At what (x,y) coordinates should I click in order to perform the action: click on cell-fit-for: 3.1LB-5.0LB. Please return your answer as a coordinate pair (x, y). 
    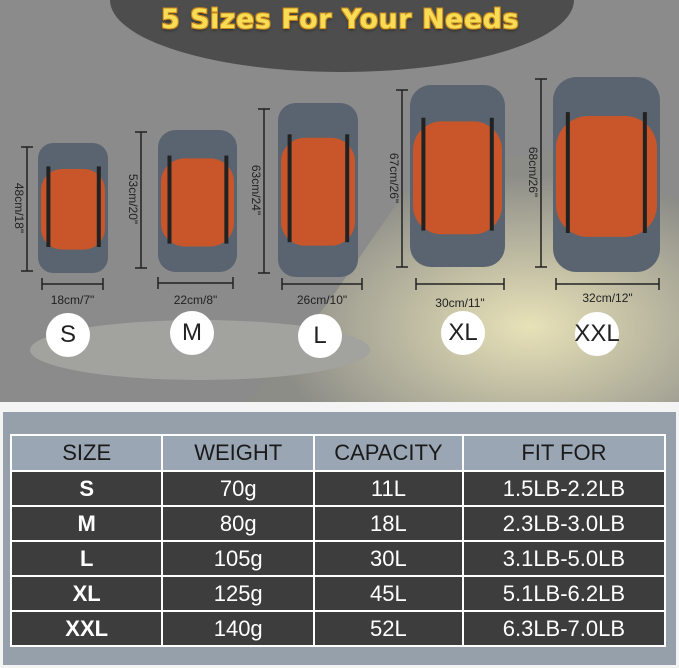
    Looking at the image, I should click on (564, 558).